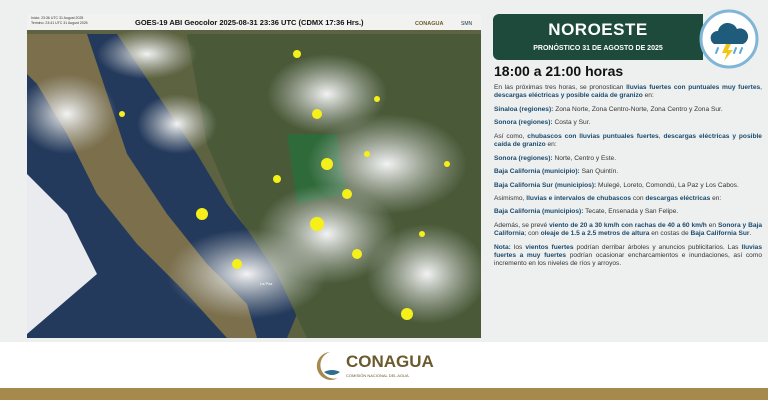 This screenshot has width=768, height=400. Describe the element at coordinates (429, 24) in the screenshot. I see `map-logo: CONAGUA` at that location.